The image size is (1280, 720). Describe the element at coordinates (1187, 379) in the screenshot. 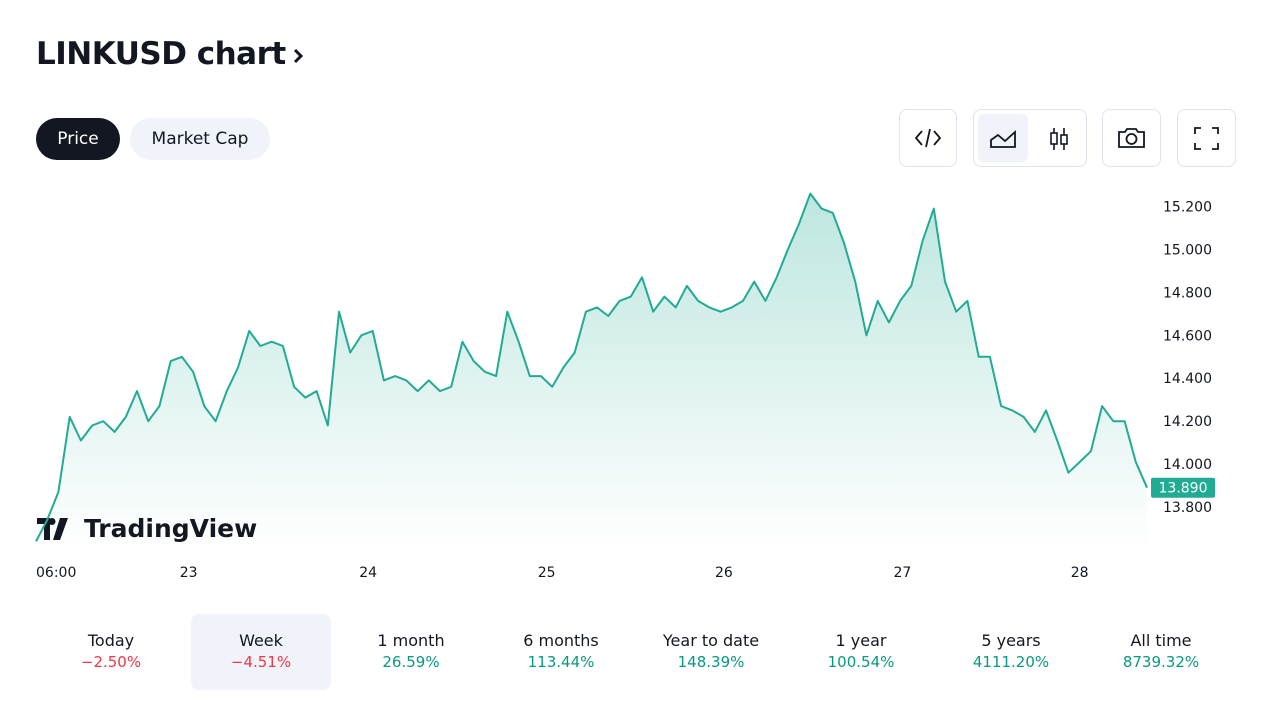

I see `y-tick-label: 14.400` at that location.